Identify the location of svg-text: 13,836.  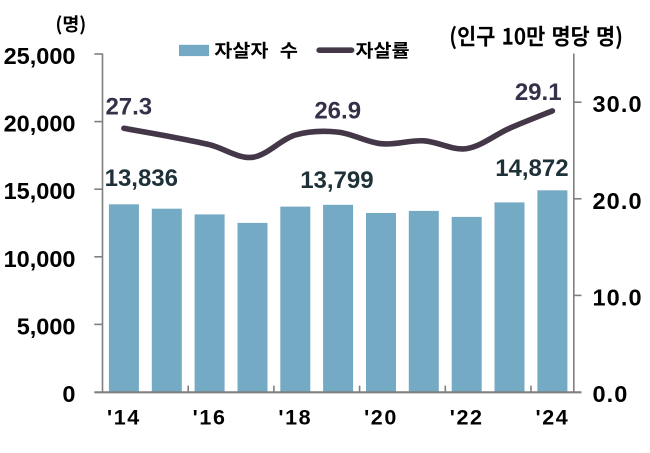
(141, 178).